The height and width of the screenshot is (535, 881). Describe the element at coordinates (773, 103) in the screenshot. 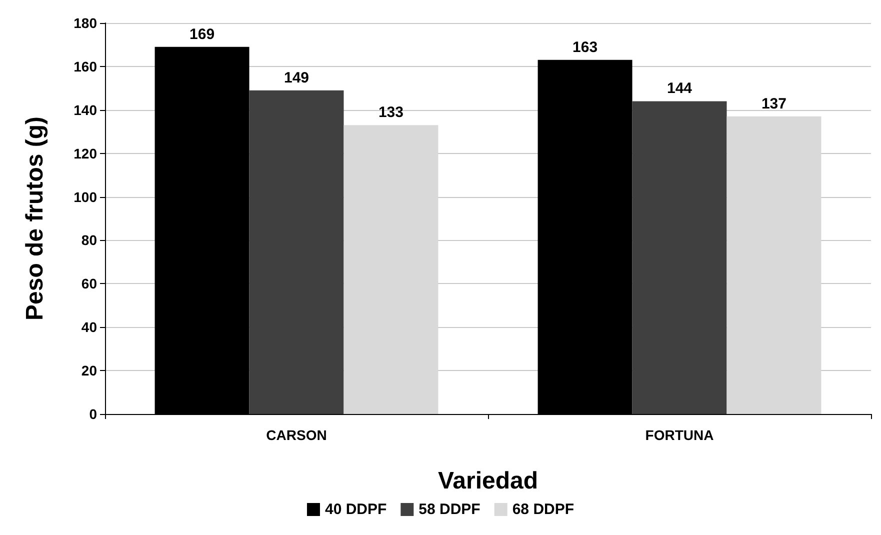

I see `data-label: 137` at that location.